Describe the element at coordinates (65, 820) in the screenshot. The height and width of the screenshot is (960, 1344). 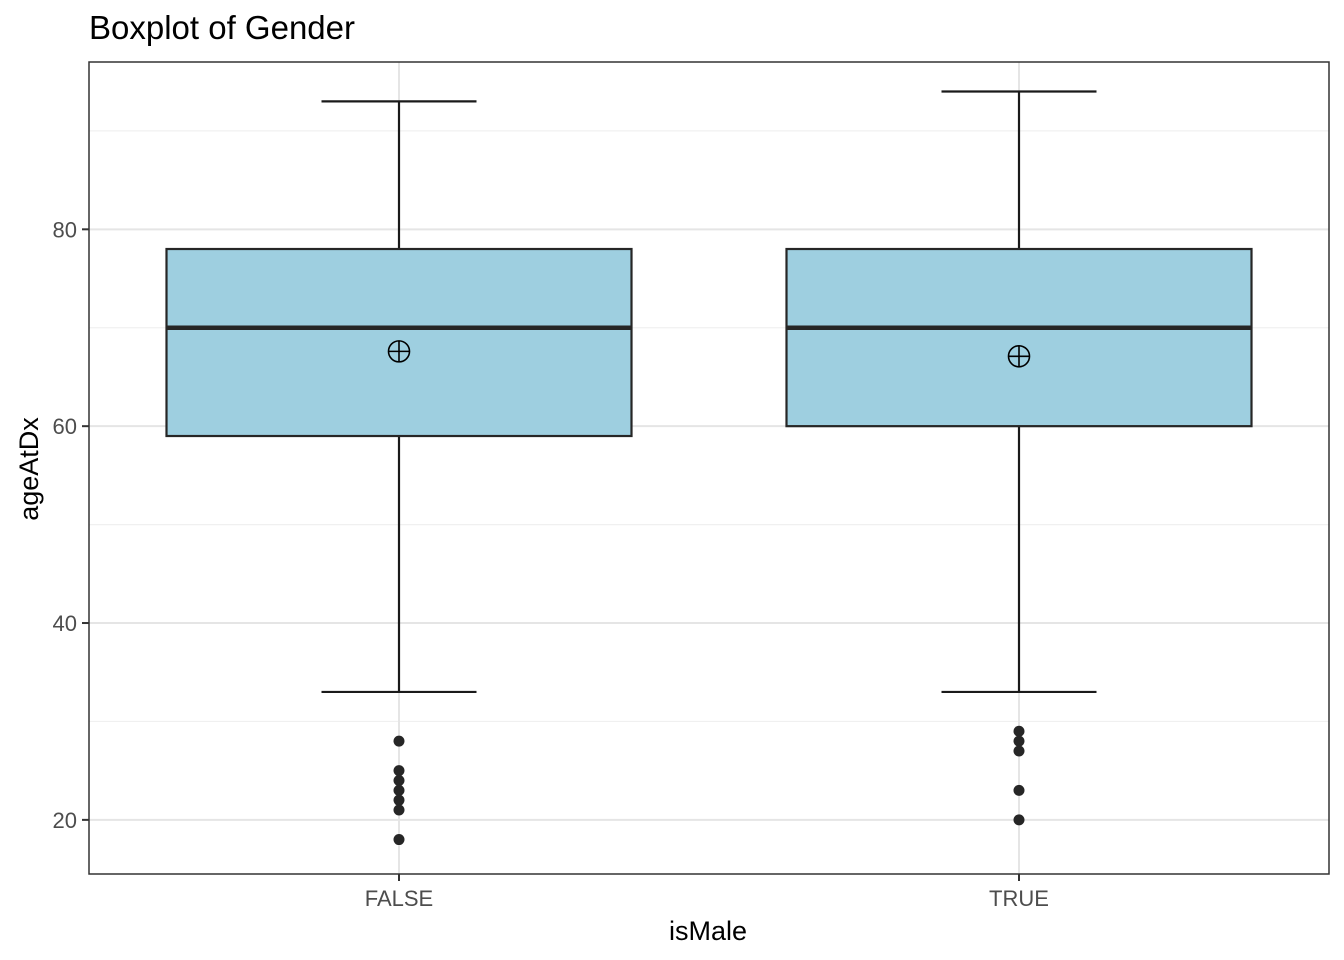
I see `y-tick-label: 20` at that location.